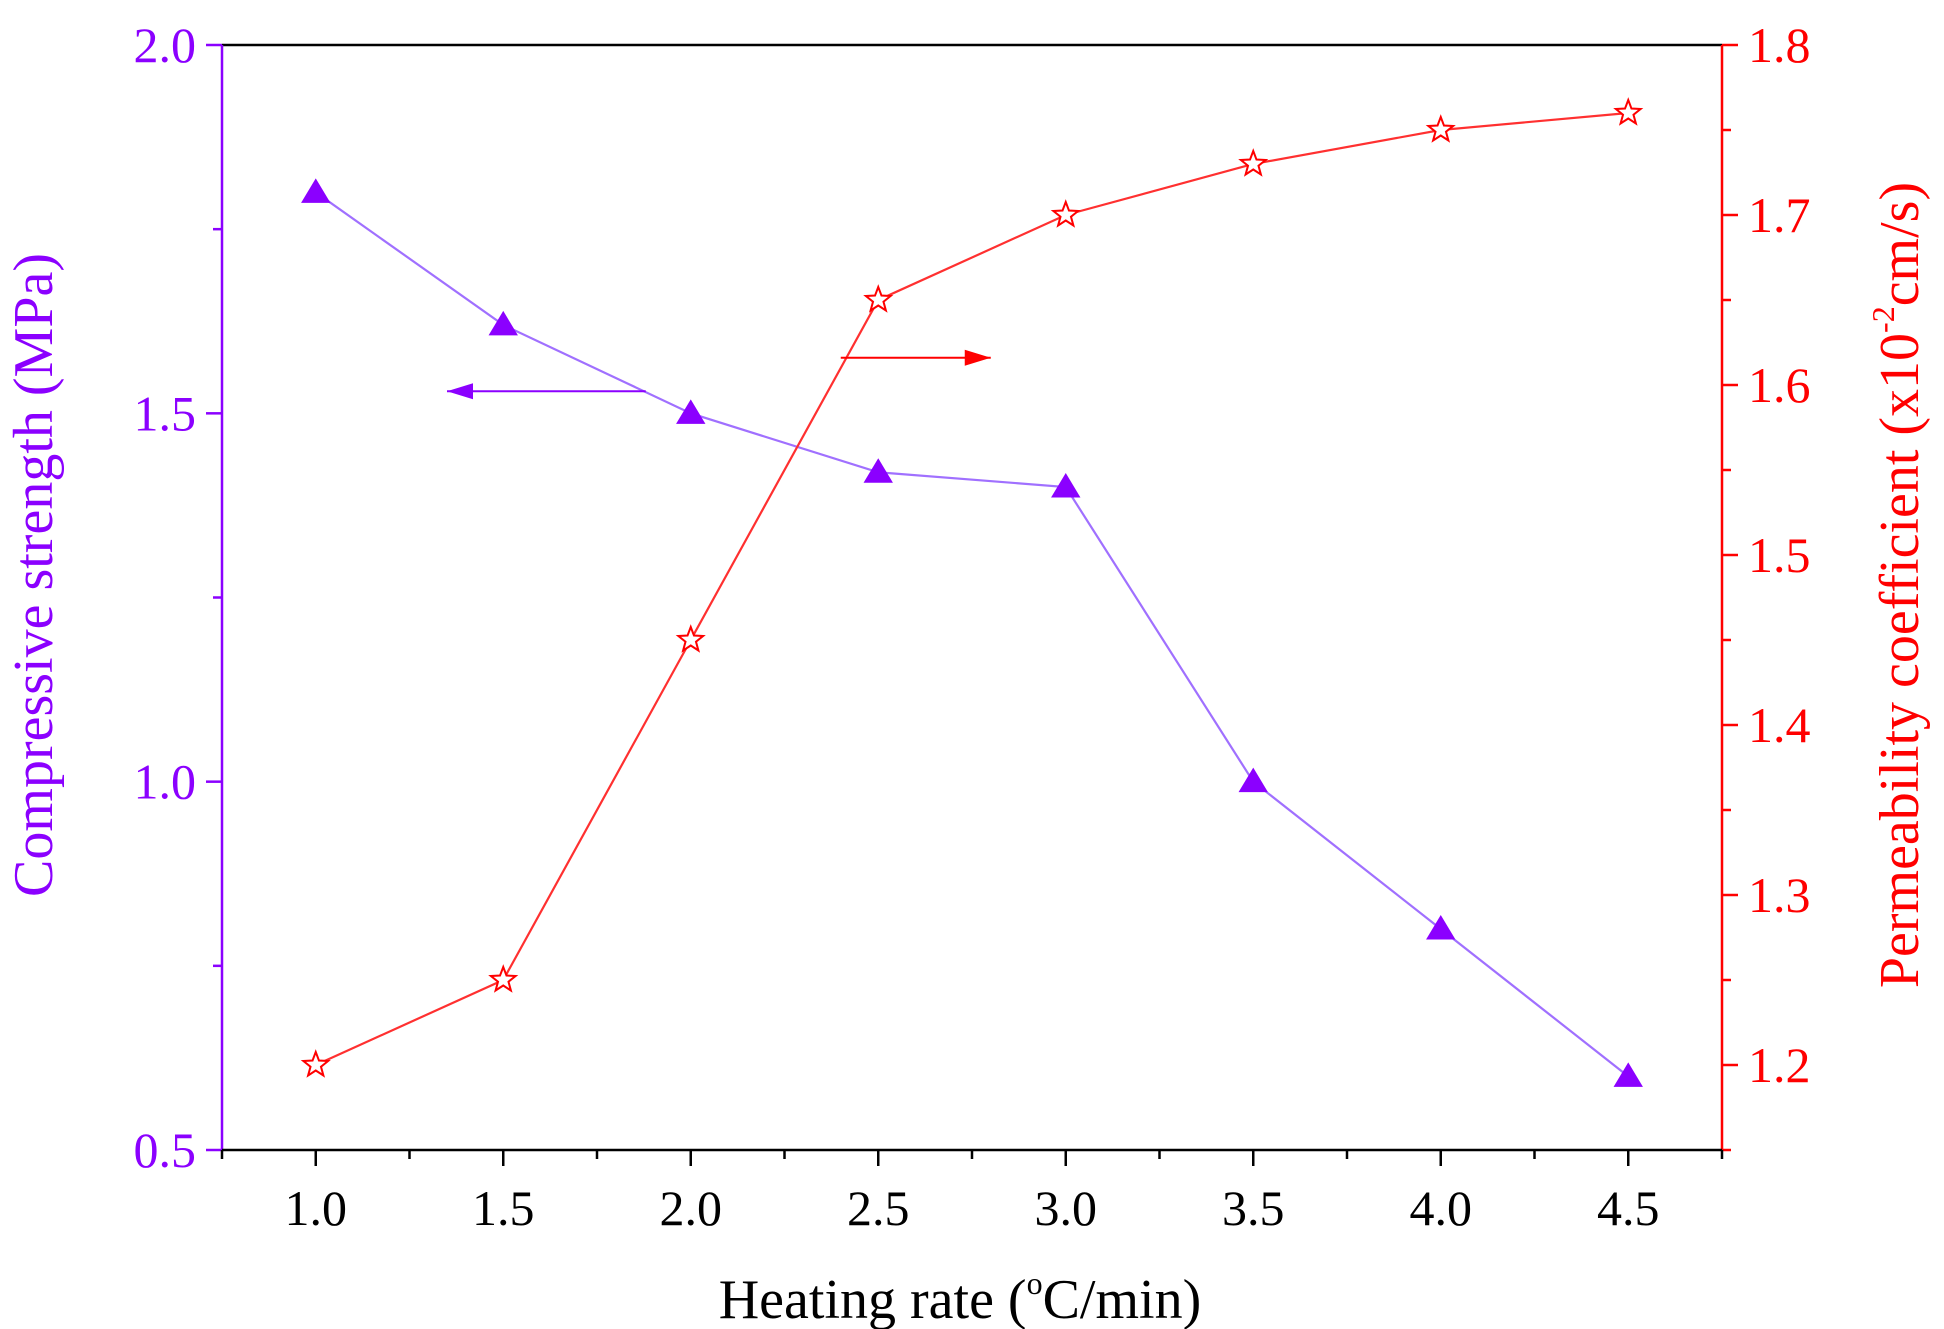  I want to click on right-y-axis-title-post: cm/s), so click(1900, 244).